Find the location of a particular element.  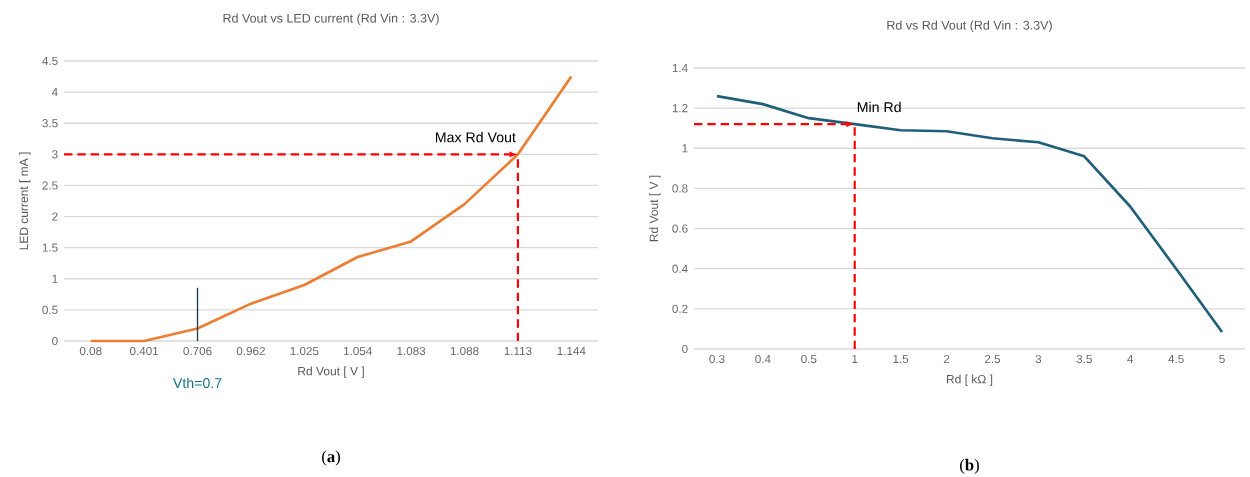

x-tick-label: 4.5 is located at coordinates (1176, 359).